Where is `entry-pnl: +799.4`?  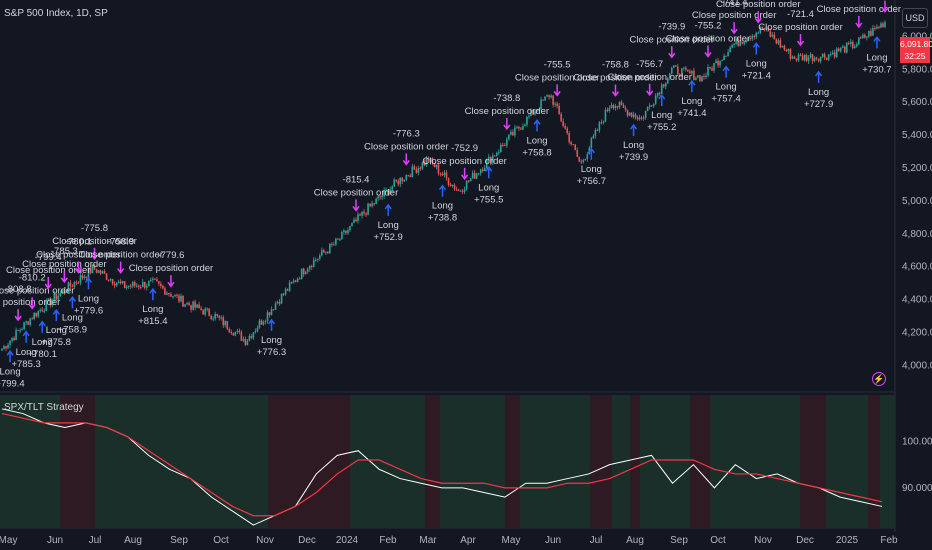 entry-pnl: +799.4 is located at coordinates (12, 383).